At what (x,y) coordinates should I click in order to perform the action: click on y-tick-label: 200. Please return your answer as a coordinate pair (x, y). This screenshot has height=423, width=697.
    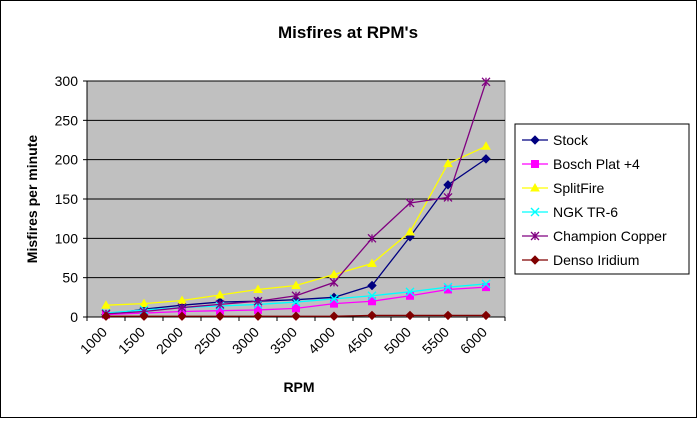
    Looking at the image, I should click on (67, 160).